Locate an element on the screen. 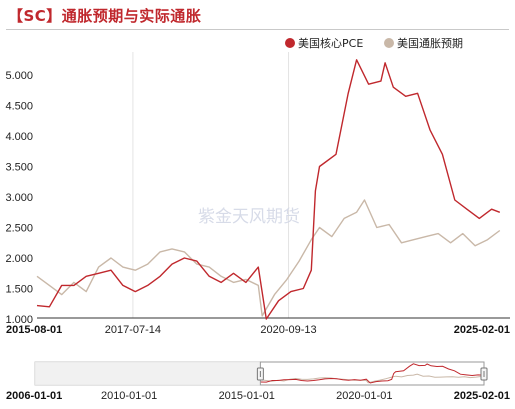  legend: 美国核心PCE 美国通胀预期 is located at coordinates (374, 43).